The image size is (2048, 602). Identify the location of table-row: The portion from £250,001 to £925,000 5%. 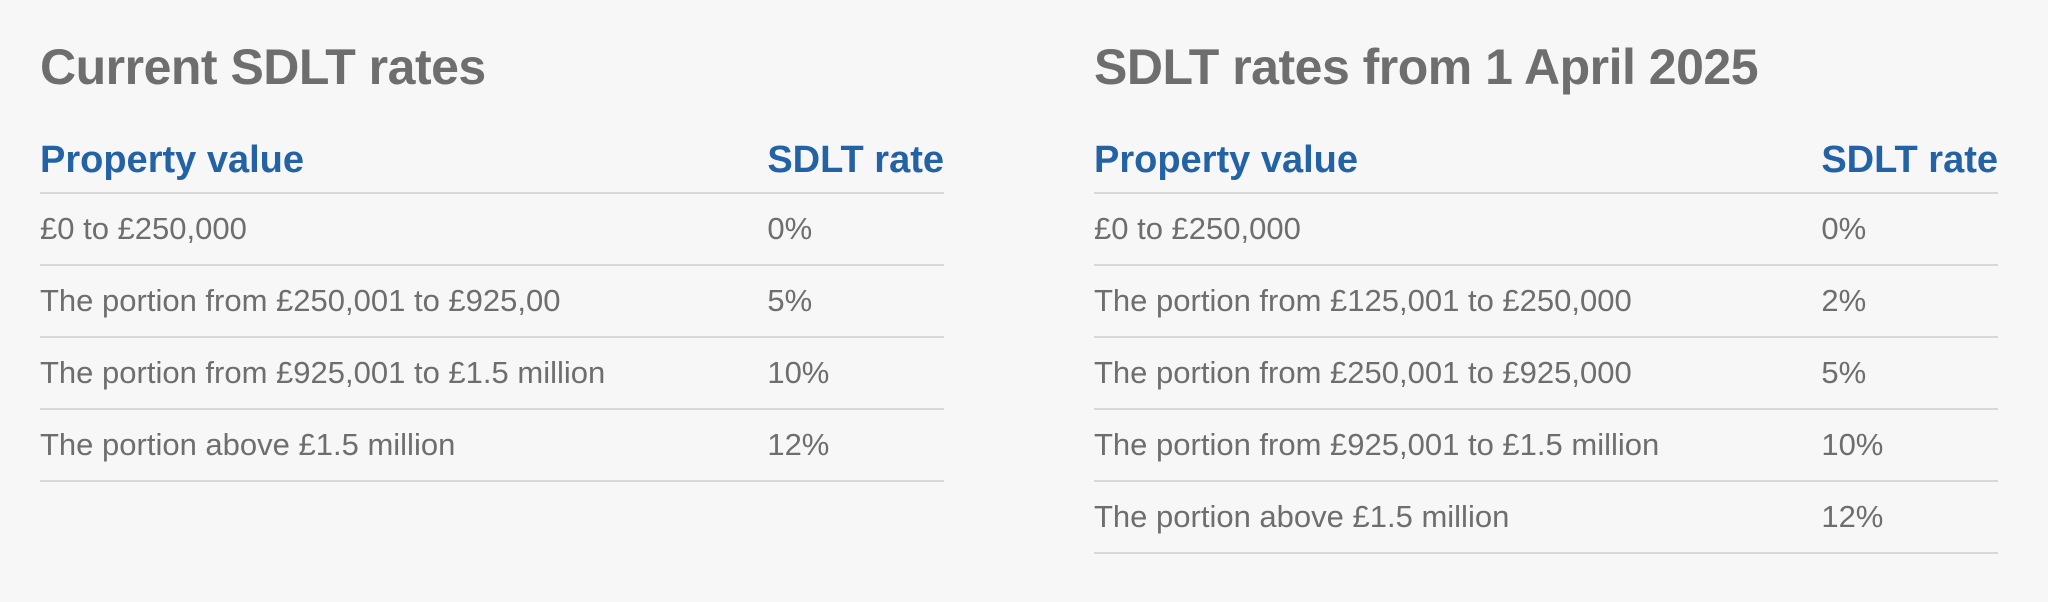
(1546, 373).